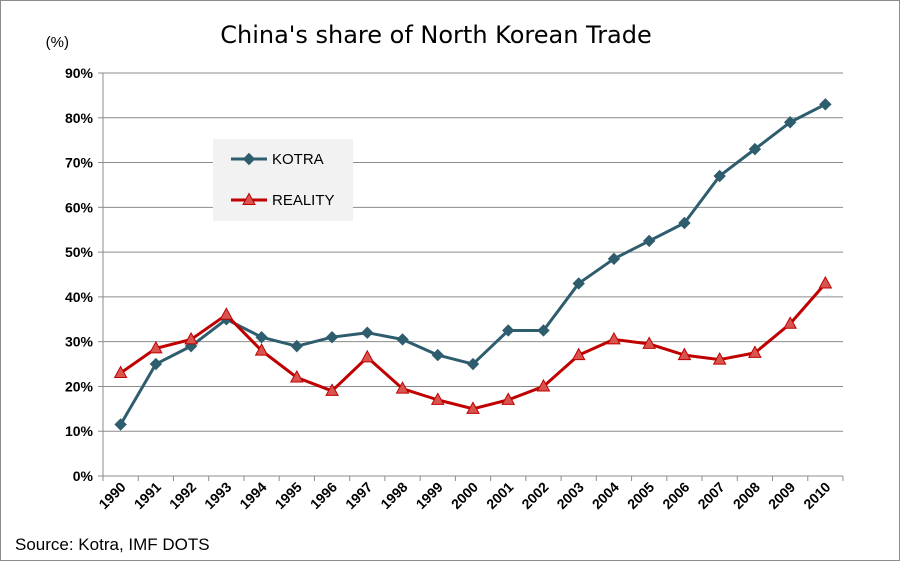 This screenshot has height=561, width=900. I want to click on chart-title: China's share of North Korean Trade, so click(436, 35).